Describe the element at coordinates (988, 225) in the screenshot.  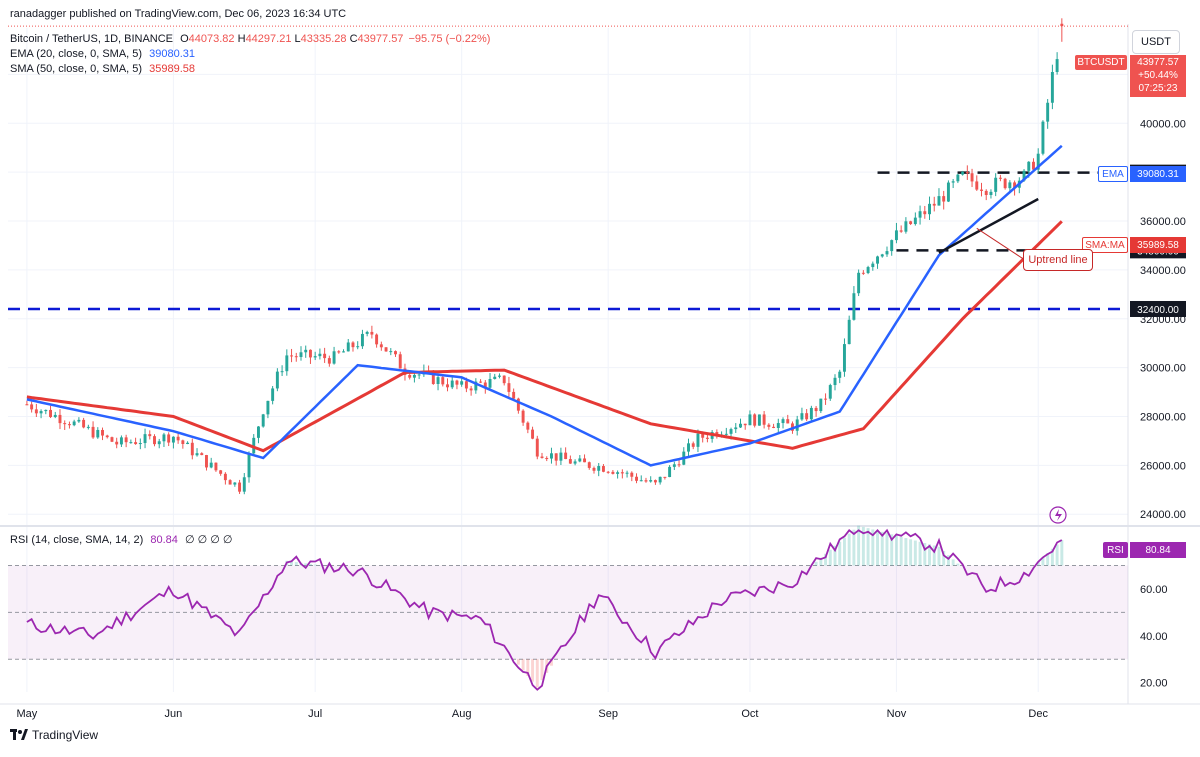
I see `uptrend-line-segment` at that location.